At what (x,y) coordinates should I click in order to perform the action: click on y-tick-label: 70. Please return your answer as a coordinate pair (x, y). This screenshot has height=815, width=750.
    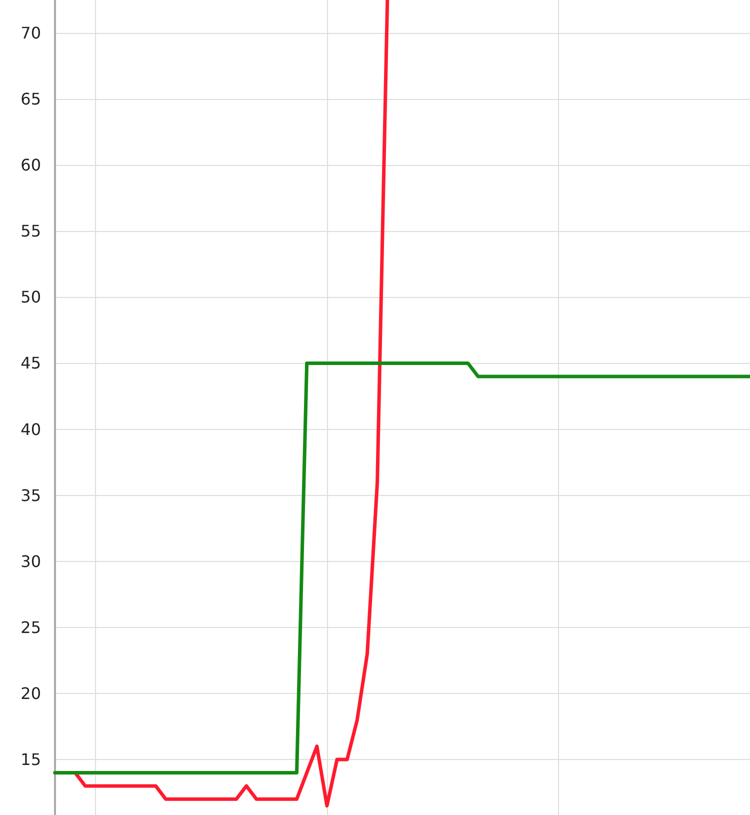
    Looking at the image, I should click on (30, 33).